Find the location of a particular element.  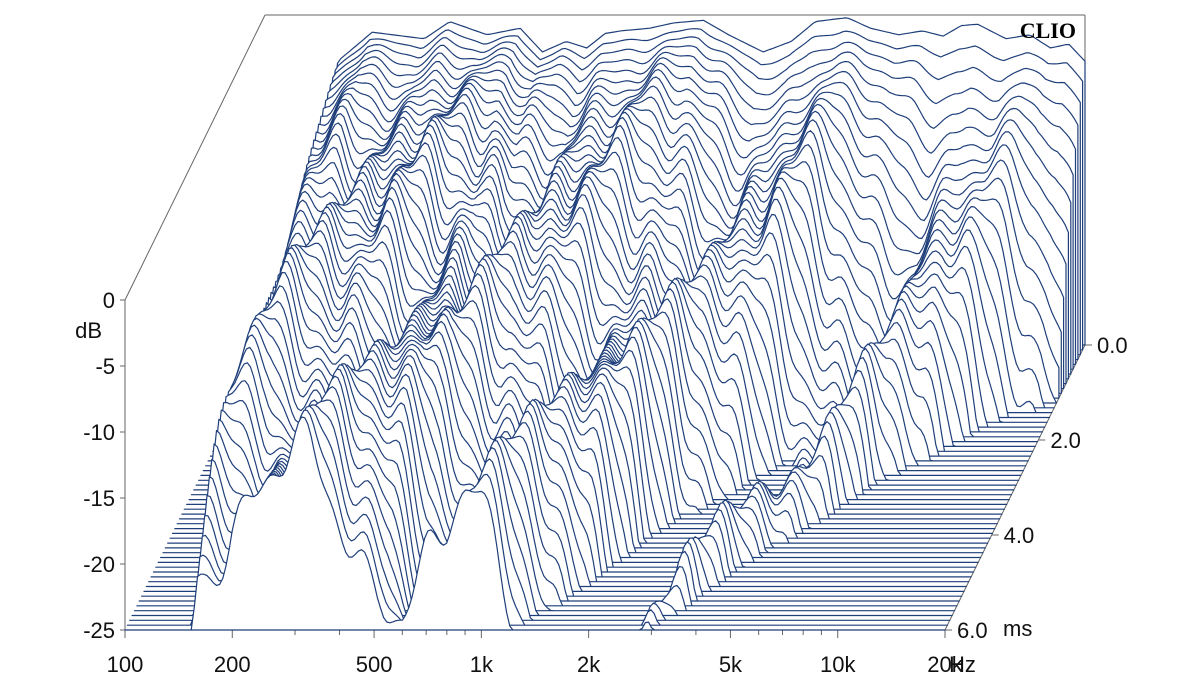

y-tick-label: 0 is located at coordinates (109, 300).